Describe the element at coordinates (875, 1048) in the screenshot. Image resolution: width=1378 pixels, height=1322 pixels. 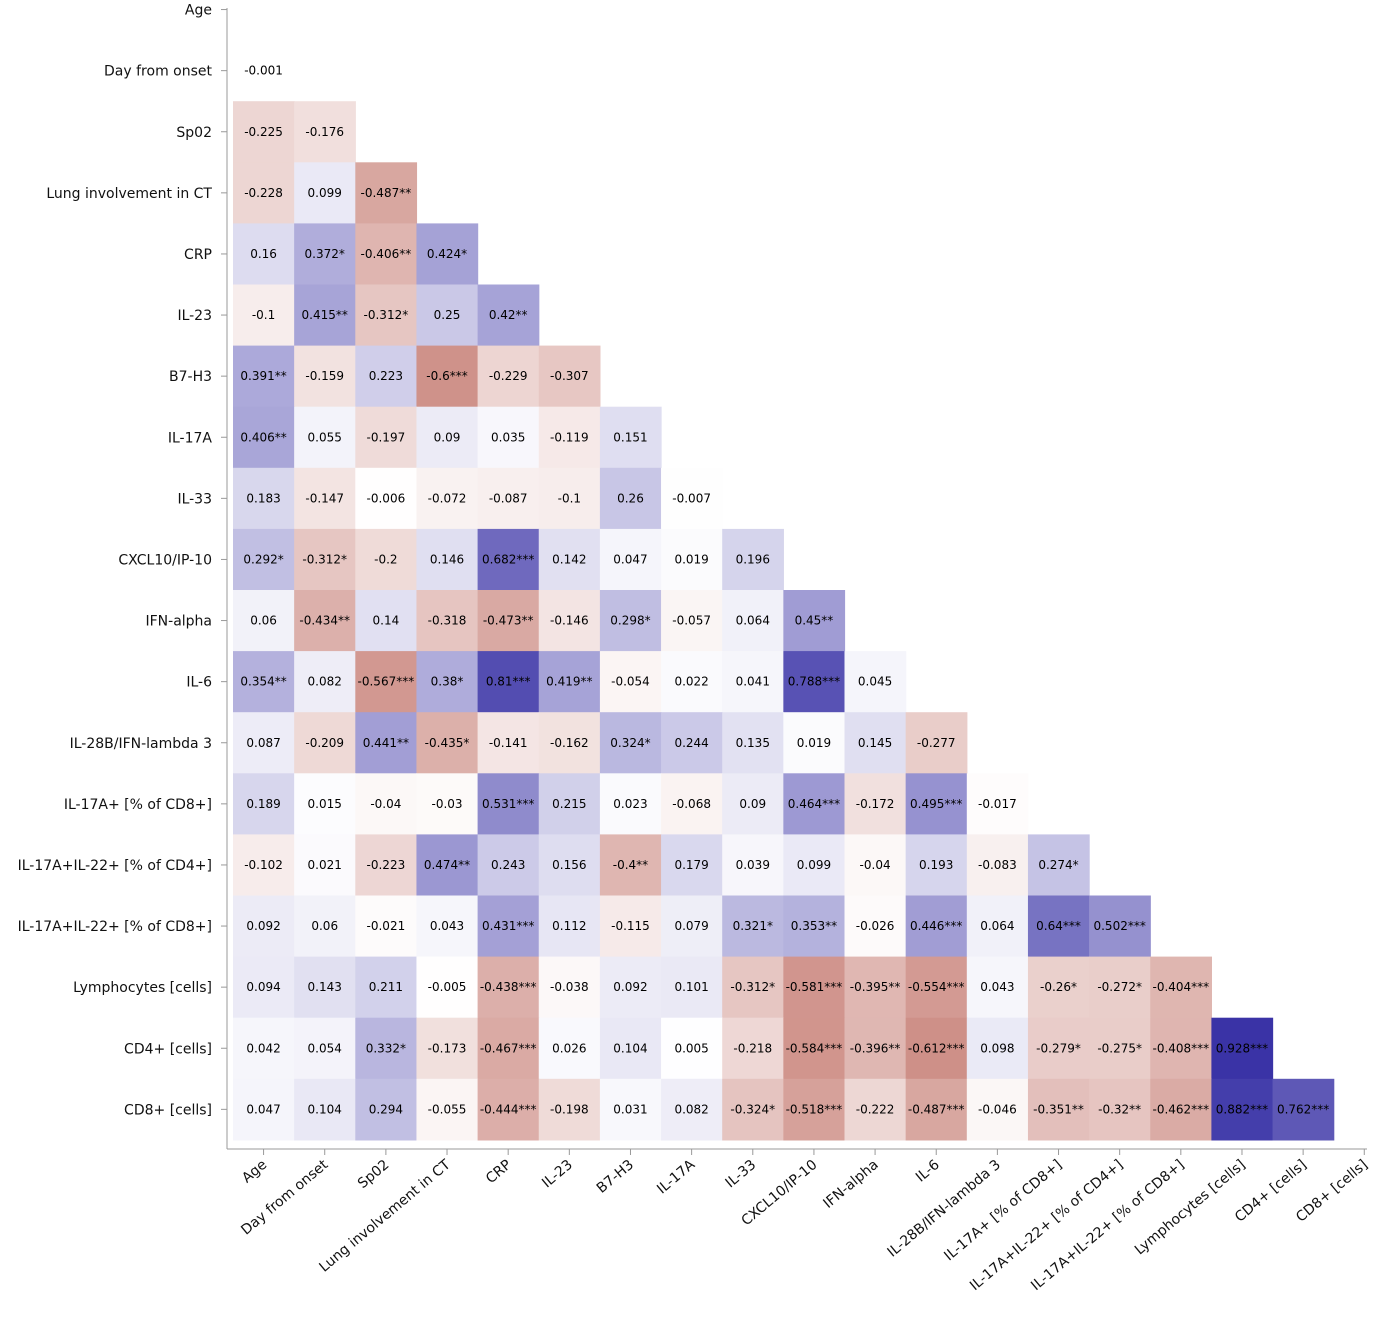
I see `heatmap-cell-value: -0.396**` at that location.